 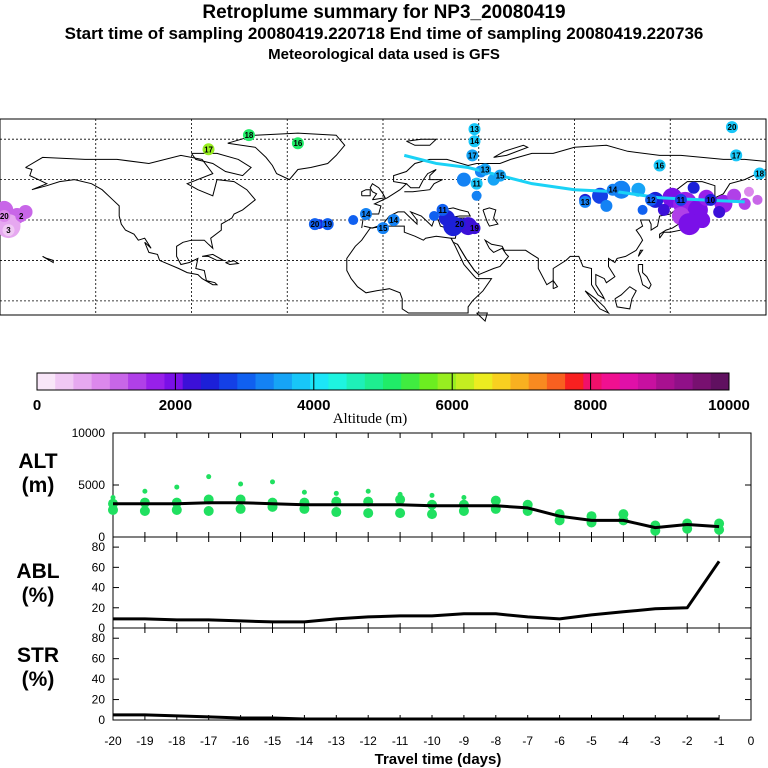 What do you see at coordinates (38, 595) in the screenshot?
I see `panel-label-unit: (%)` at bounding box center [38, 595].